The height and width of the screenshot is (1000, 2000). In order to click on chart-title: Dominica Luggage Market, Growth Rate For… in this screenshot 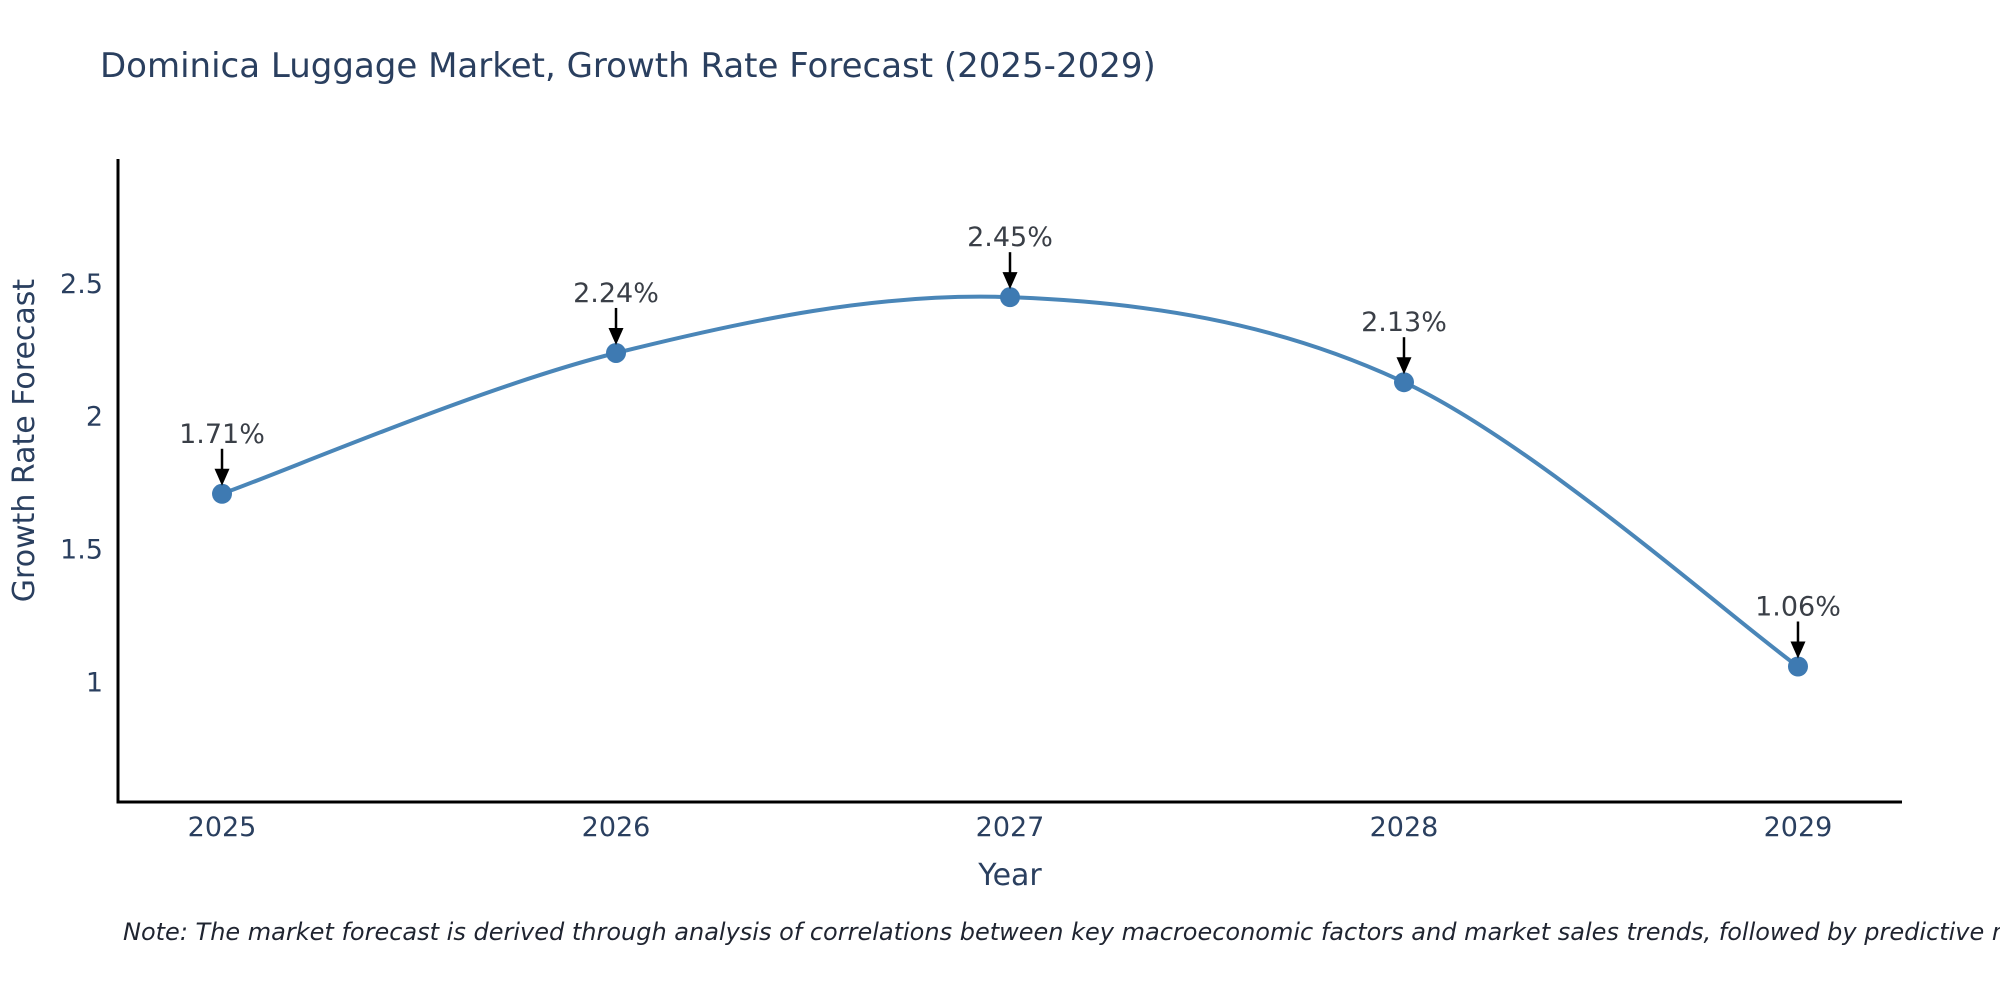, I will do `click(628, 66)`.